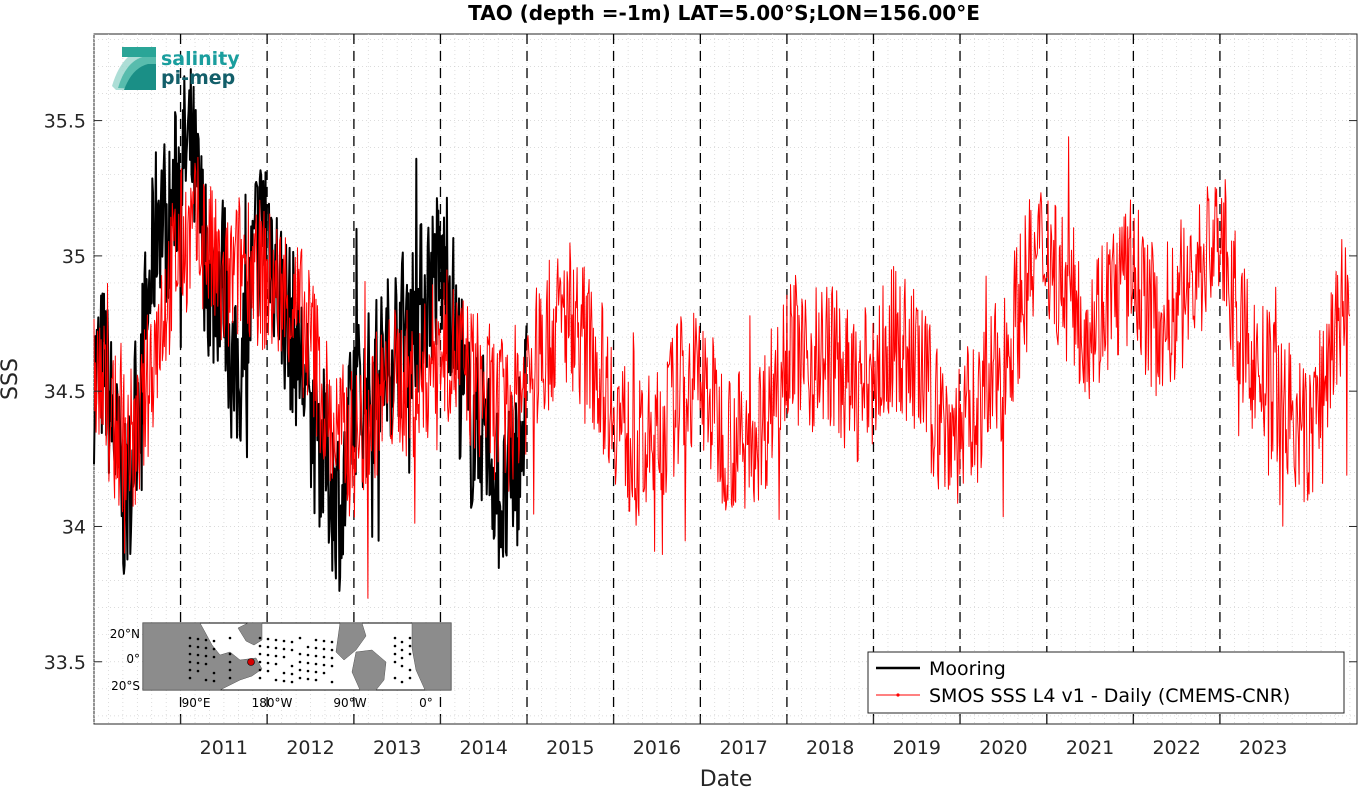 This screenshot has width=1359, height=790. Describe the element at coordinates (657, 748) in the screenshot. I see `x-tick-label: 2016` at that location.